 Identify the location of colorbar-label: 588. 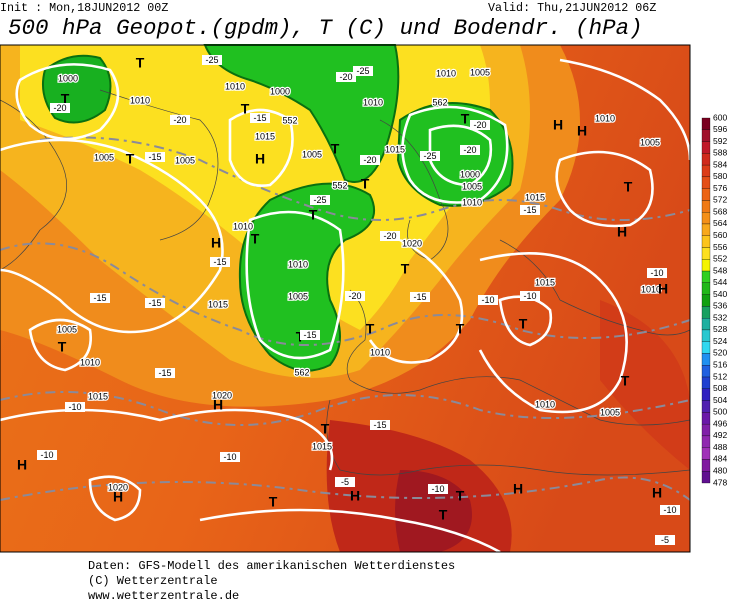
(720, 153).